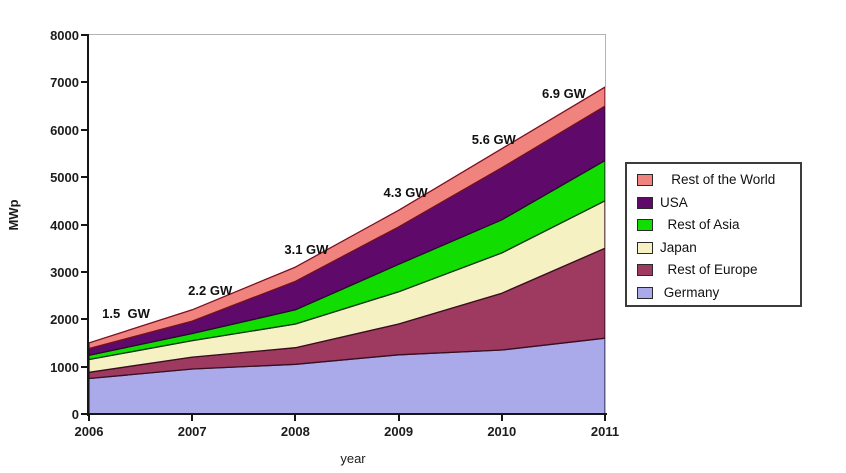 This screenshot has height=473, width=846. I want to click on x-axis-line, so click(347, 414).